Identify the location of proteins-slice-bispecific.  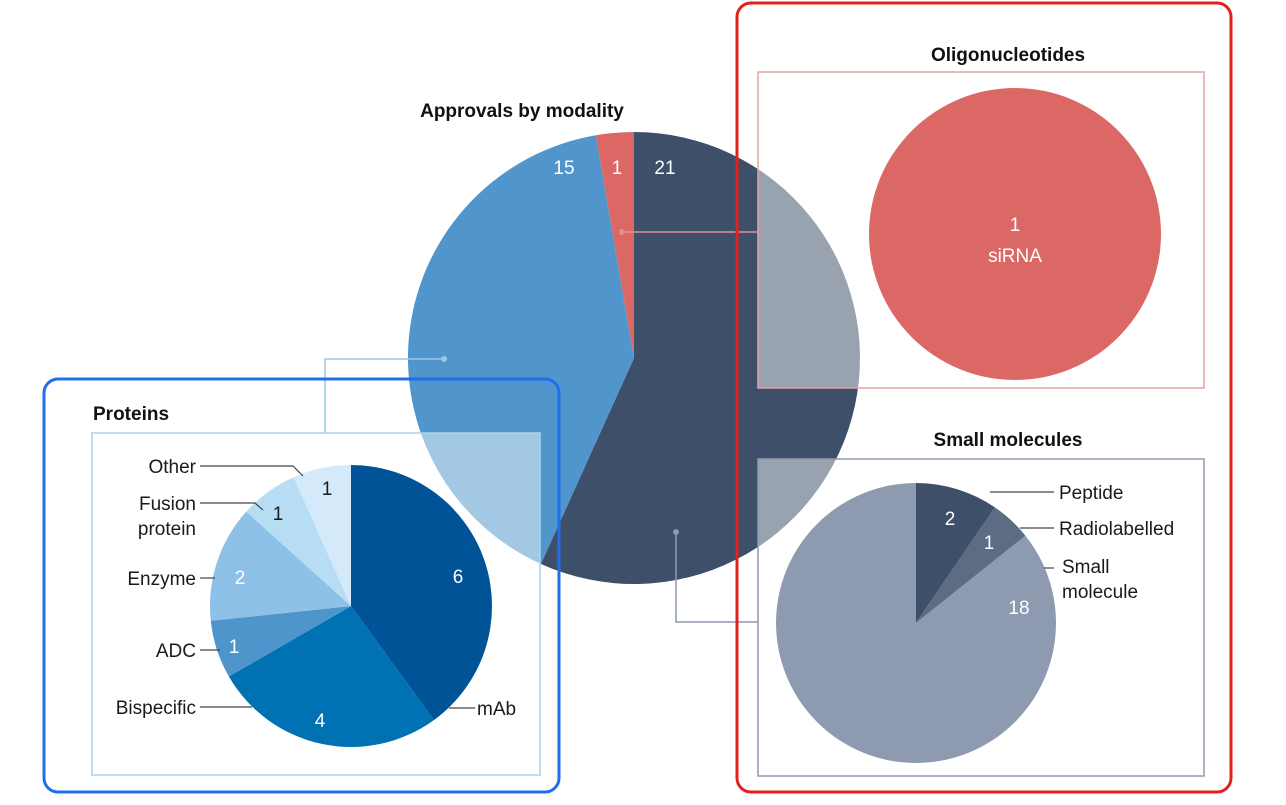
(331, 677).